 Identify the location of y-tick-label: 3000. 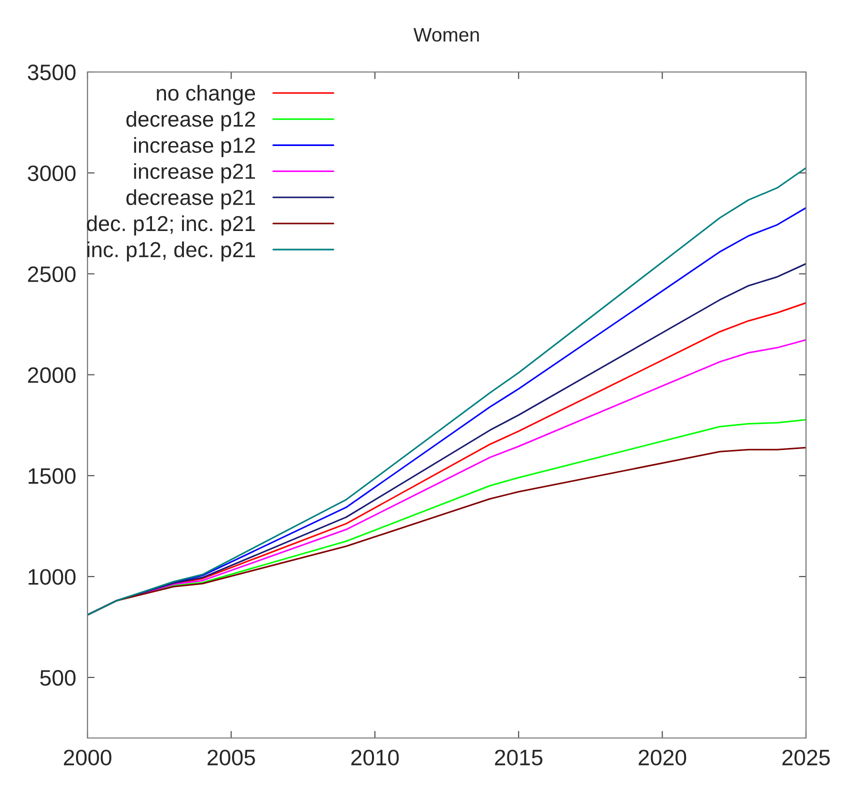
(52, 173).